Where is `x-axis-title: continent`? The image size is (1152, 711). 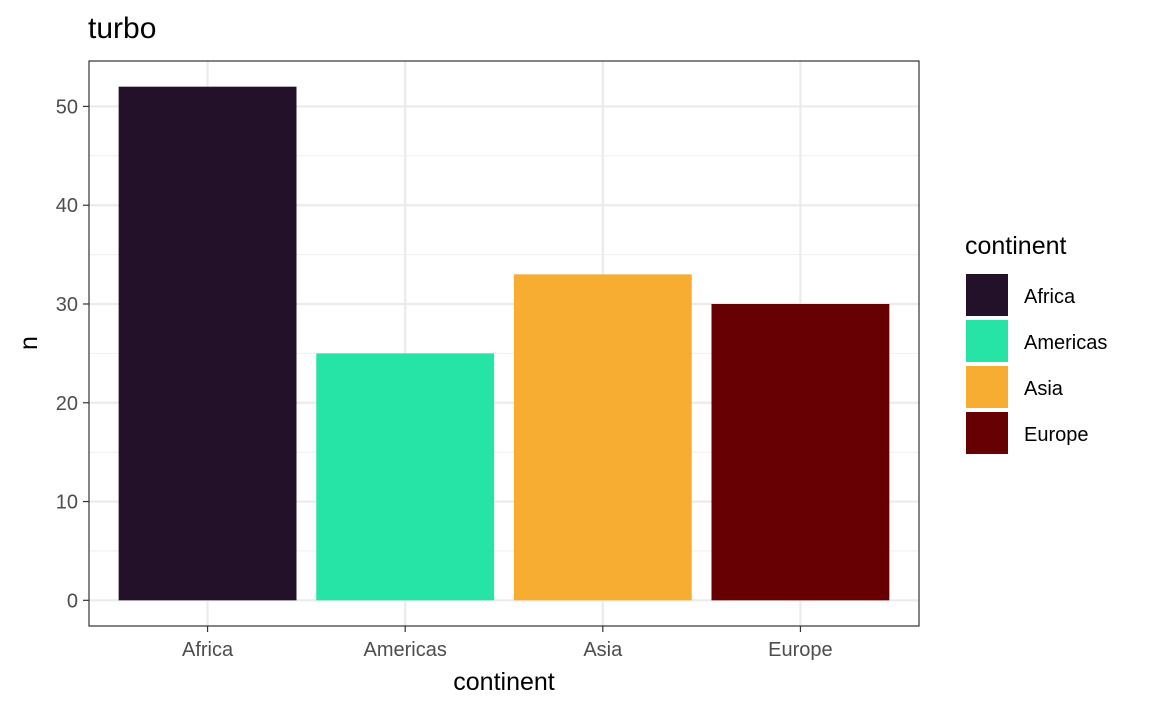 x-axis-title: continent is located at coordinates (504, 682).